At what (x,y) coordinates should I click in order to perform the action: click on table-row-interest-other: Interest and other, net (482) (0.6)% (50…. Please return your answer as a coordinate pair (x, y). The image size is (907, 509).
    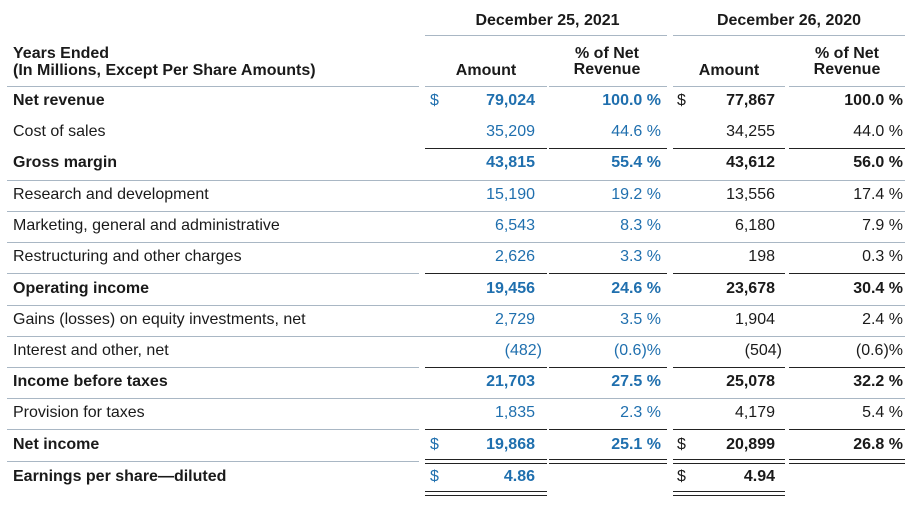
    Looking at the image, I should click on (453, 352).